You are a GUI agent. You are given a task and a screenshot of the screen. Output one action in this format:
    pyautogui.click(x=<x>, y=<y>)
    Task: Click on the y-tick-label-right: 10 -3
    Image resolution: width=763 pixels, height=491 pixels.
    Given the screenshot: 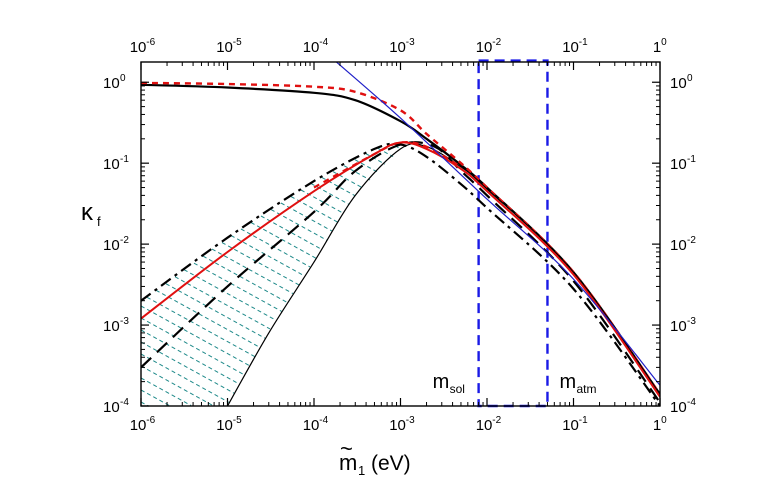 What is the action you would take?
    pyautogui.click(x=683, y=325)
    